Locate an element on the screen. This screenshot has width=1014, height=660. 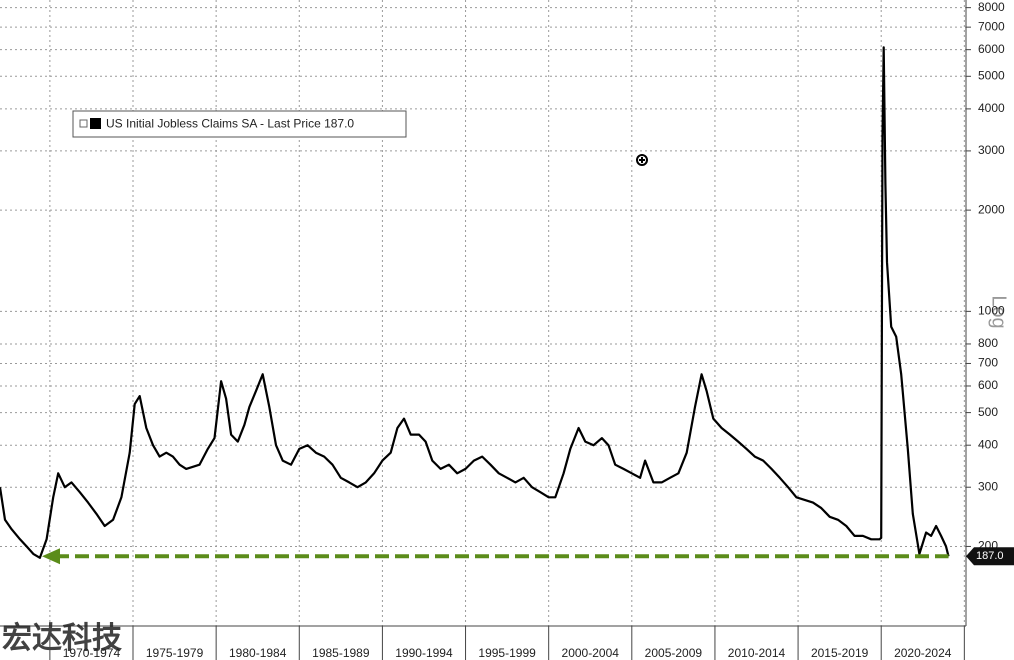
y-tick-label: 7000 is located at coordinates (991, 26).